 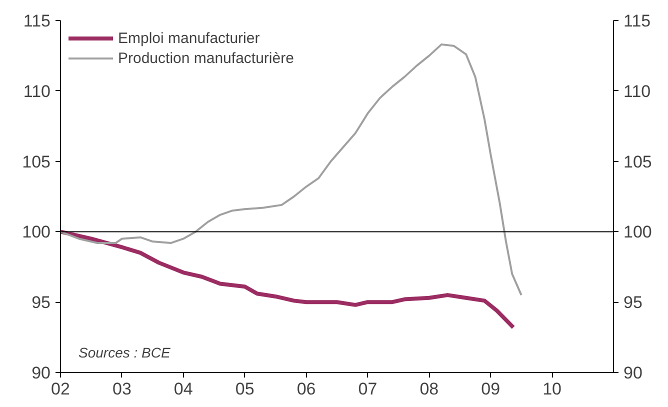 What do you see at coordinates (633, 373) in the screenshot?
I see `y2-tick-label: 90` at bounding box center [633, 373].